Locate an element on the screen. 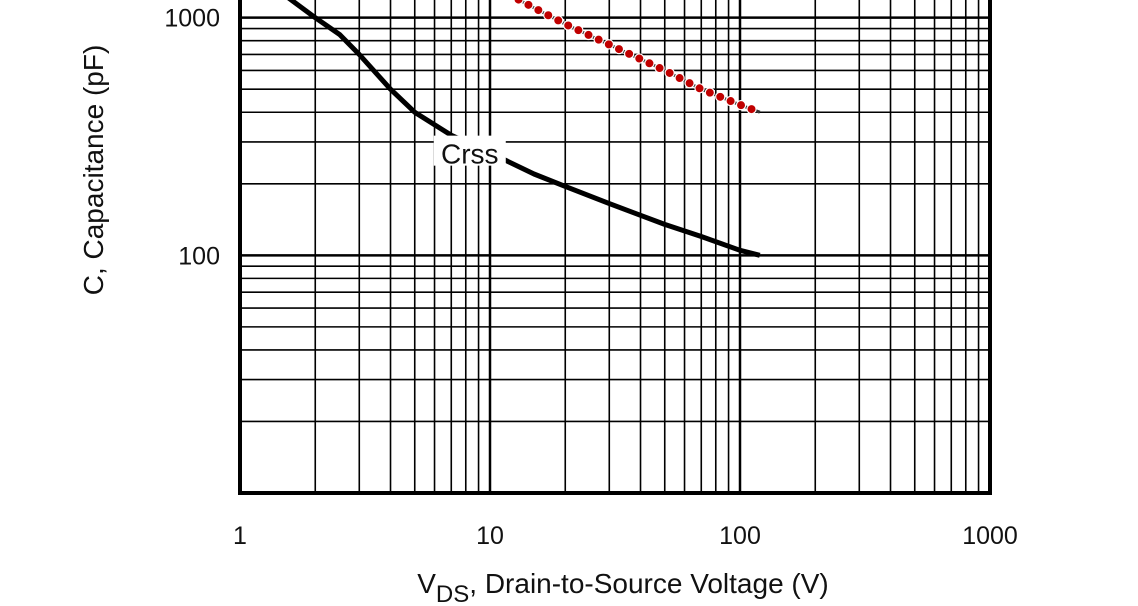 This screenshot has width=1138, height=606. x-axis-label: VDS, Drain-to-Source Voltage (V) is located at coordinates (623, 587).